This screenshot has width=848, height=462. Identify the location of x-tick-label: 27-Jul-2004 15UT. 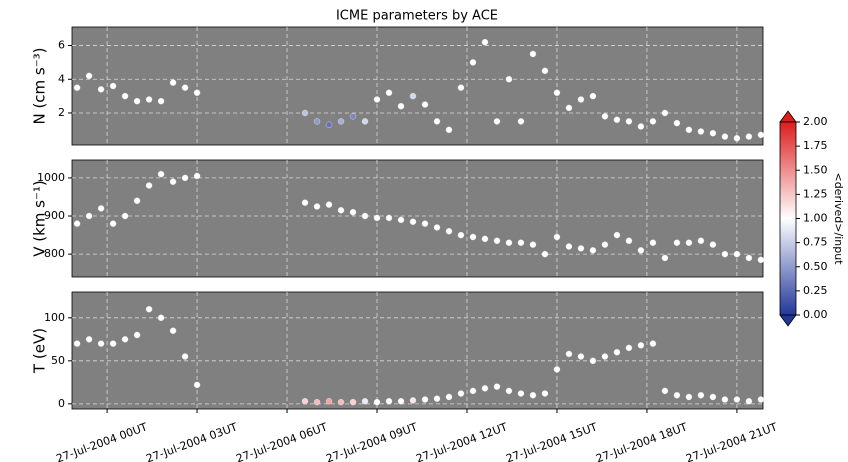
(551, 441).